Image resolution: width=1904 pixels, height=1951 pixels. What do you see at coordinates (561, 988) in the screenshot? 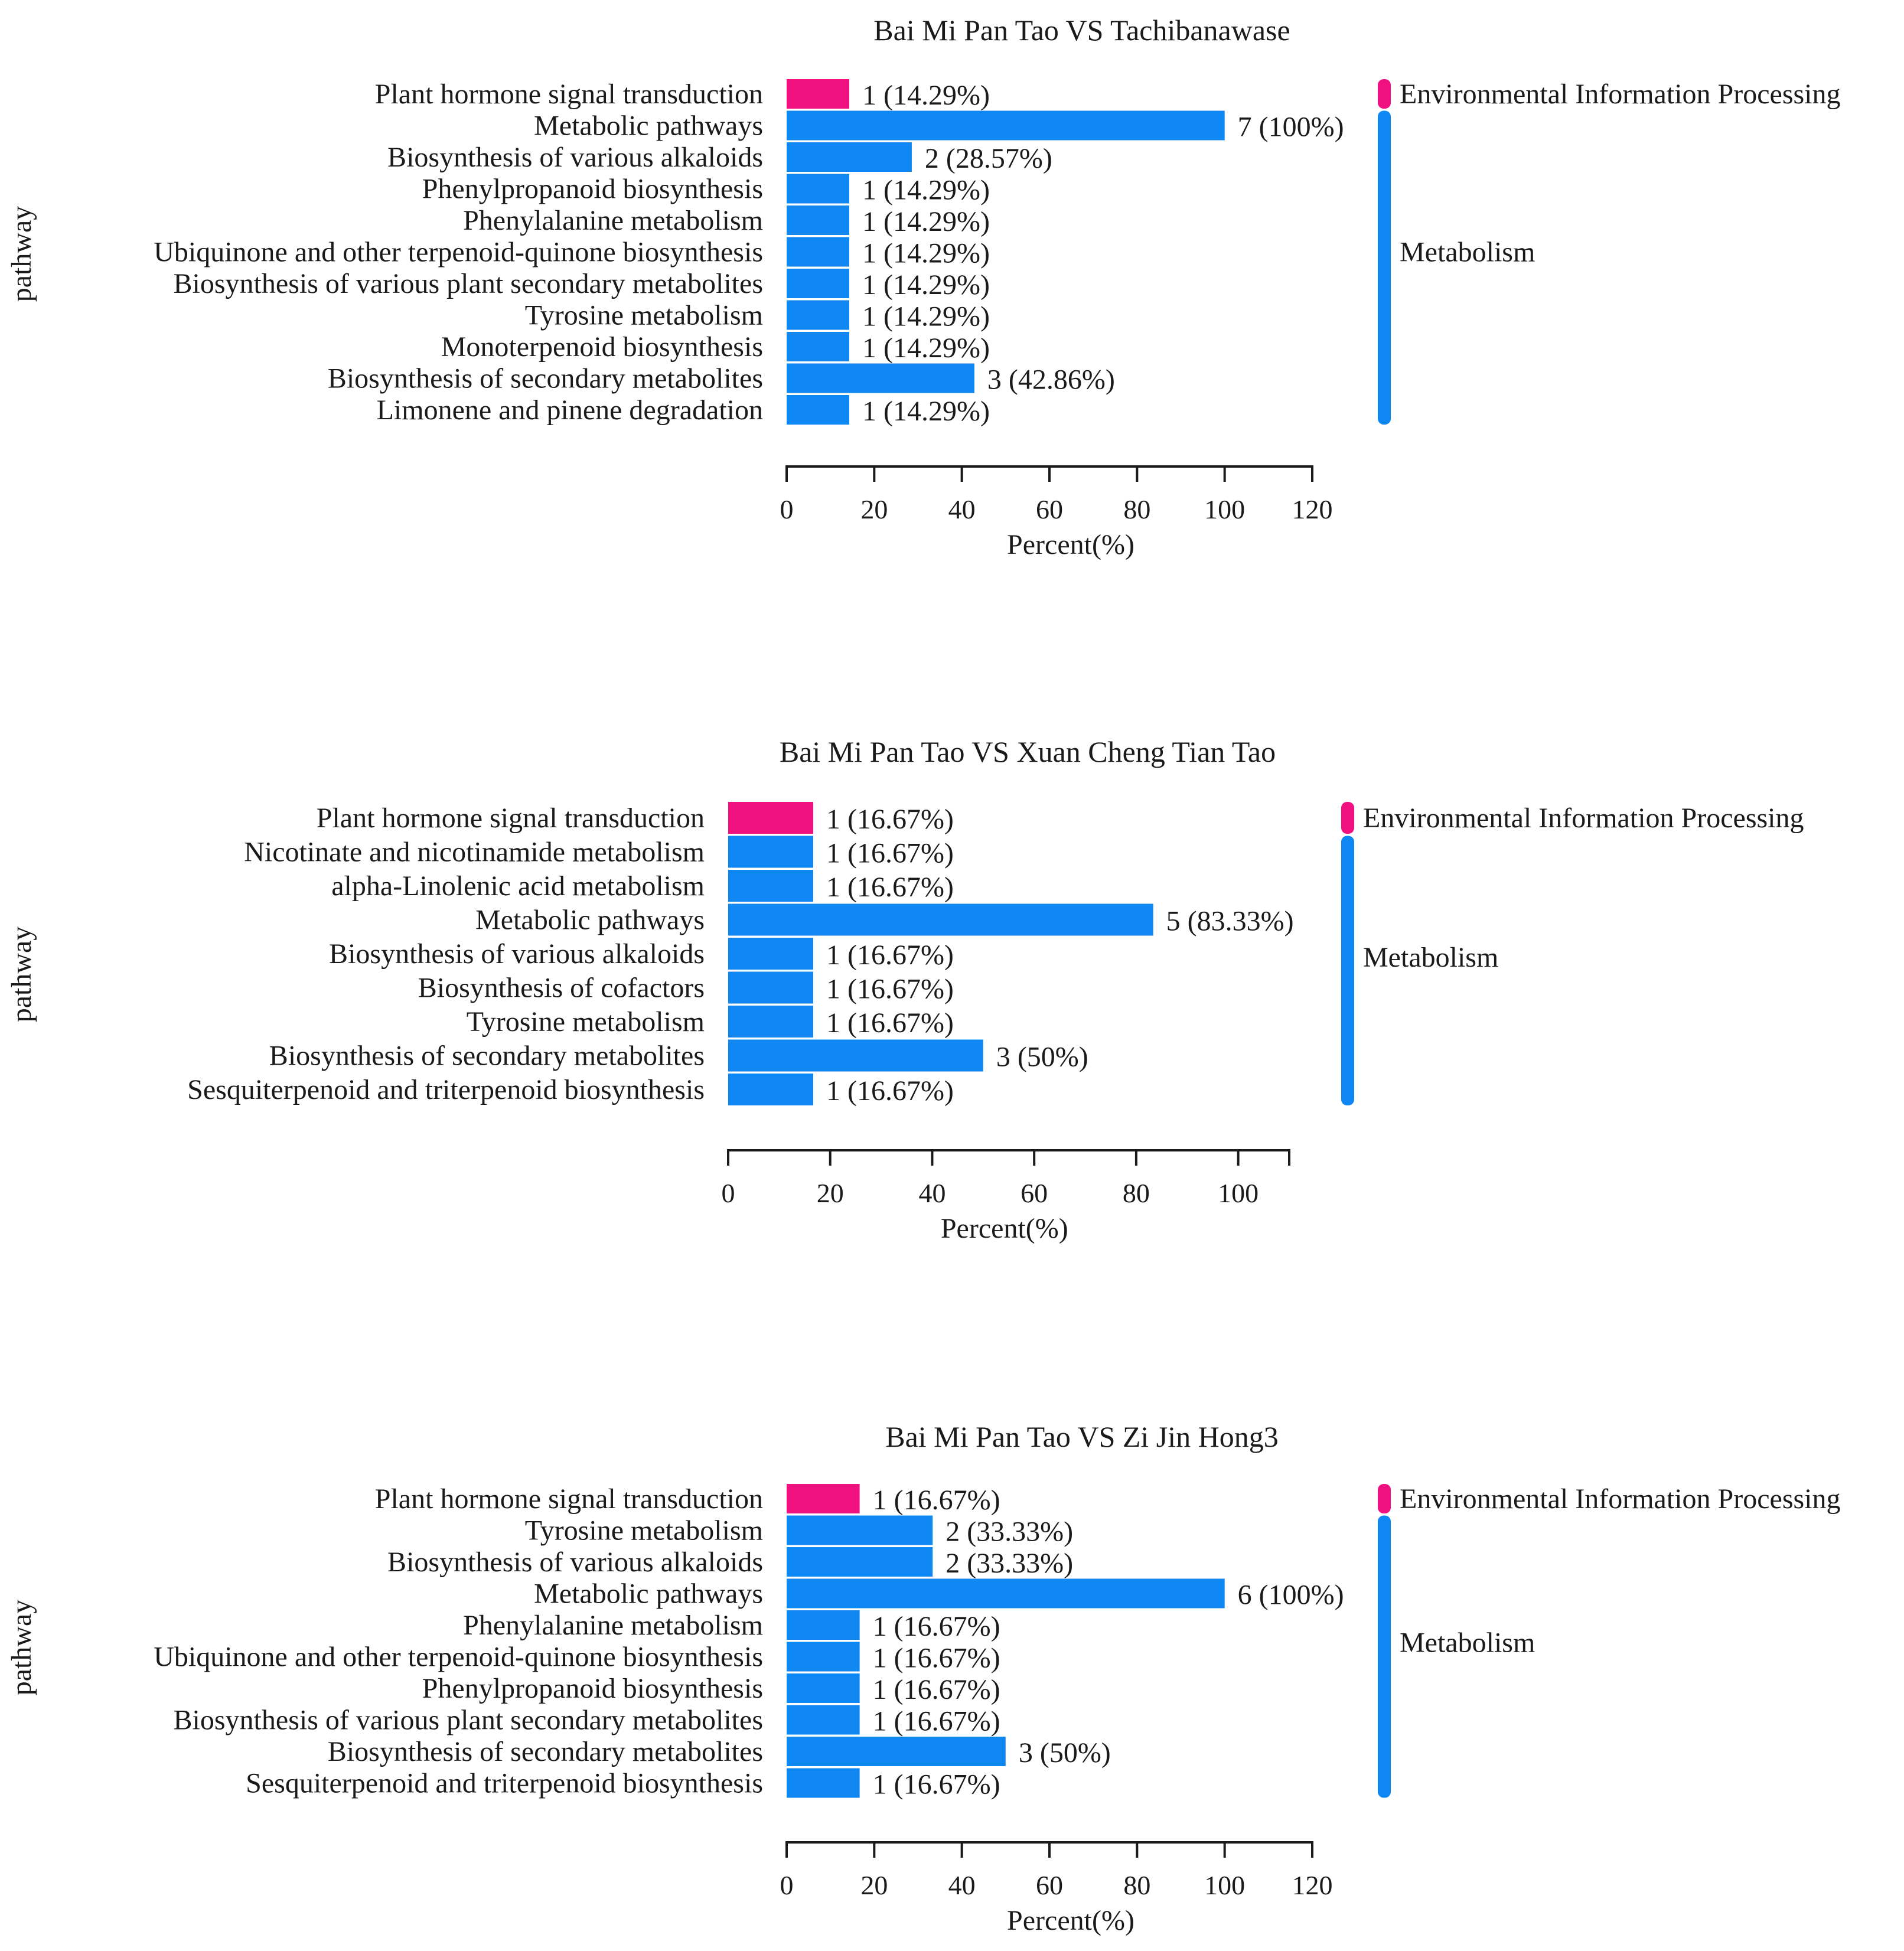
I see `chart-2-category-label: Biosynthesis of cofactors` at bounding box center [561, 988].